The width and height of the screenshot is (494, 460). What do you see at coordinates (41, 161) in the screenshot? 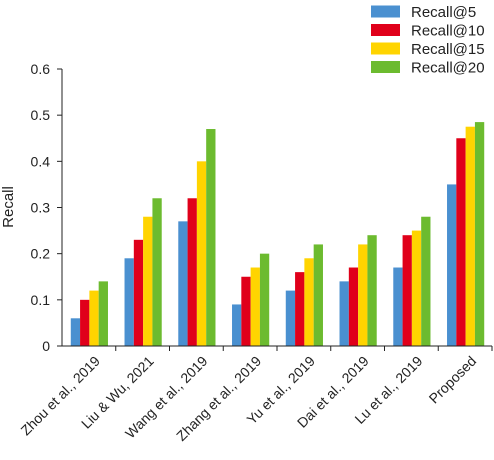
I see `y-tick-label: 0.4` at bounding box center [41, 161].